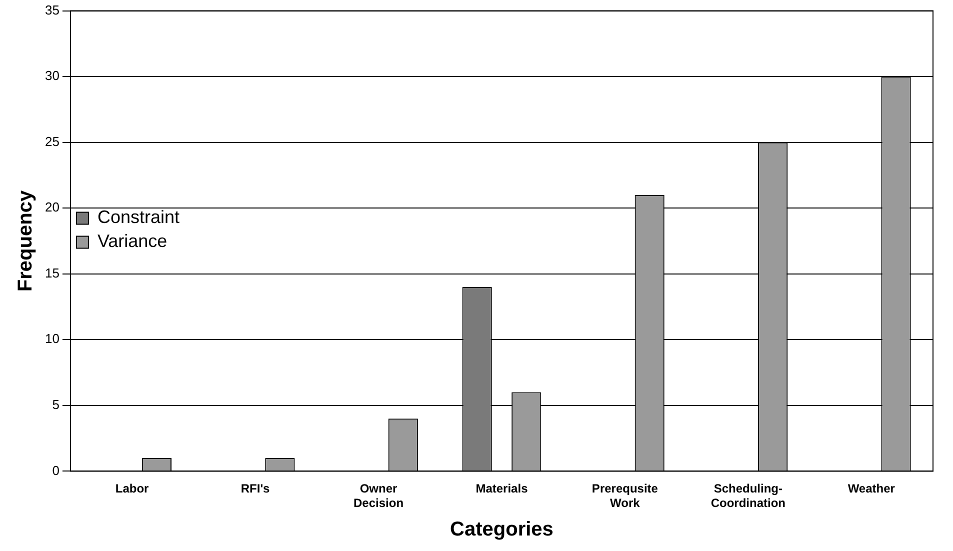 This screenshot has width=953, height=551. What do you see at coordinates (138, 217) in the screenshot?
I see `legend-label: Constraint` at bounding box center [138, 217].